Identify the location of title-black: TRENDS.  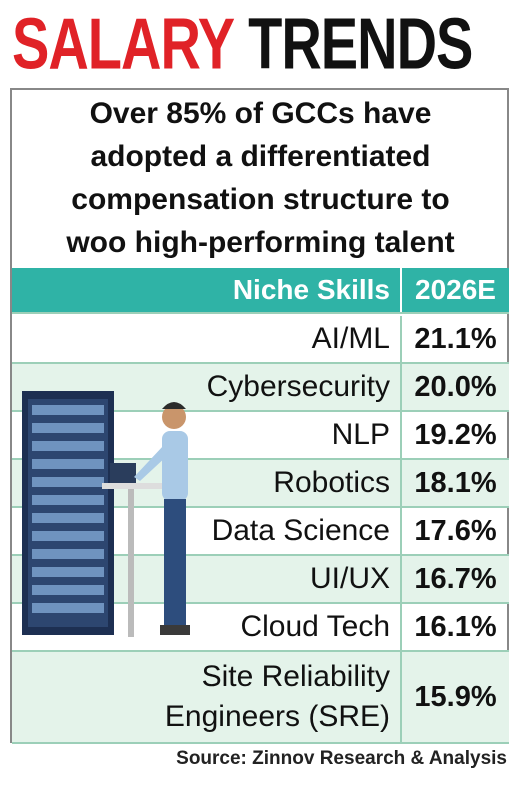
(360, 43).